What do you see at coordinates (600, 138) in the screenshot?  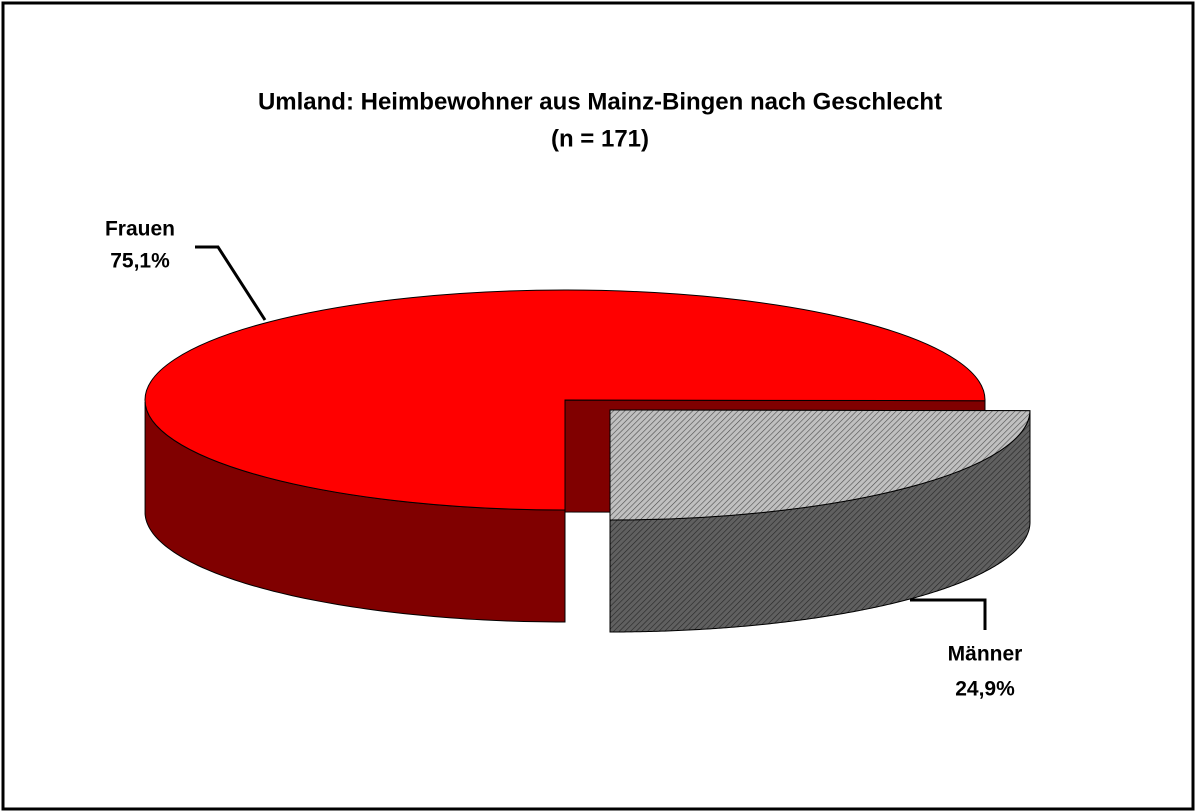 I see `chart-subtitle: (n = 171)` at bounding box center [600, 138].